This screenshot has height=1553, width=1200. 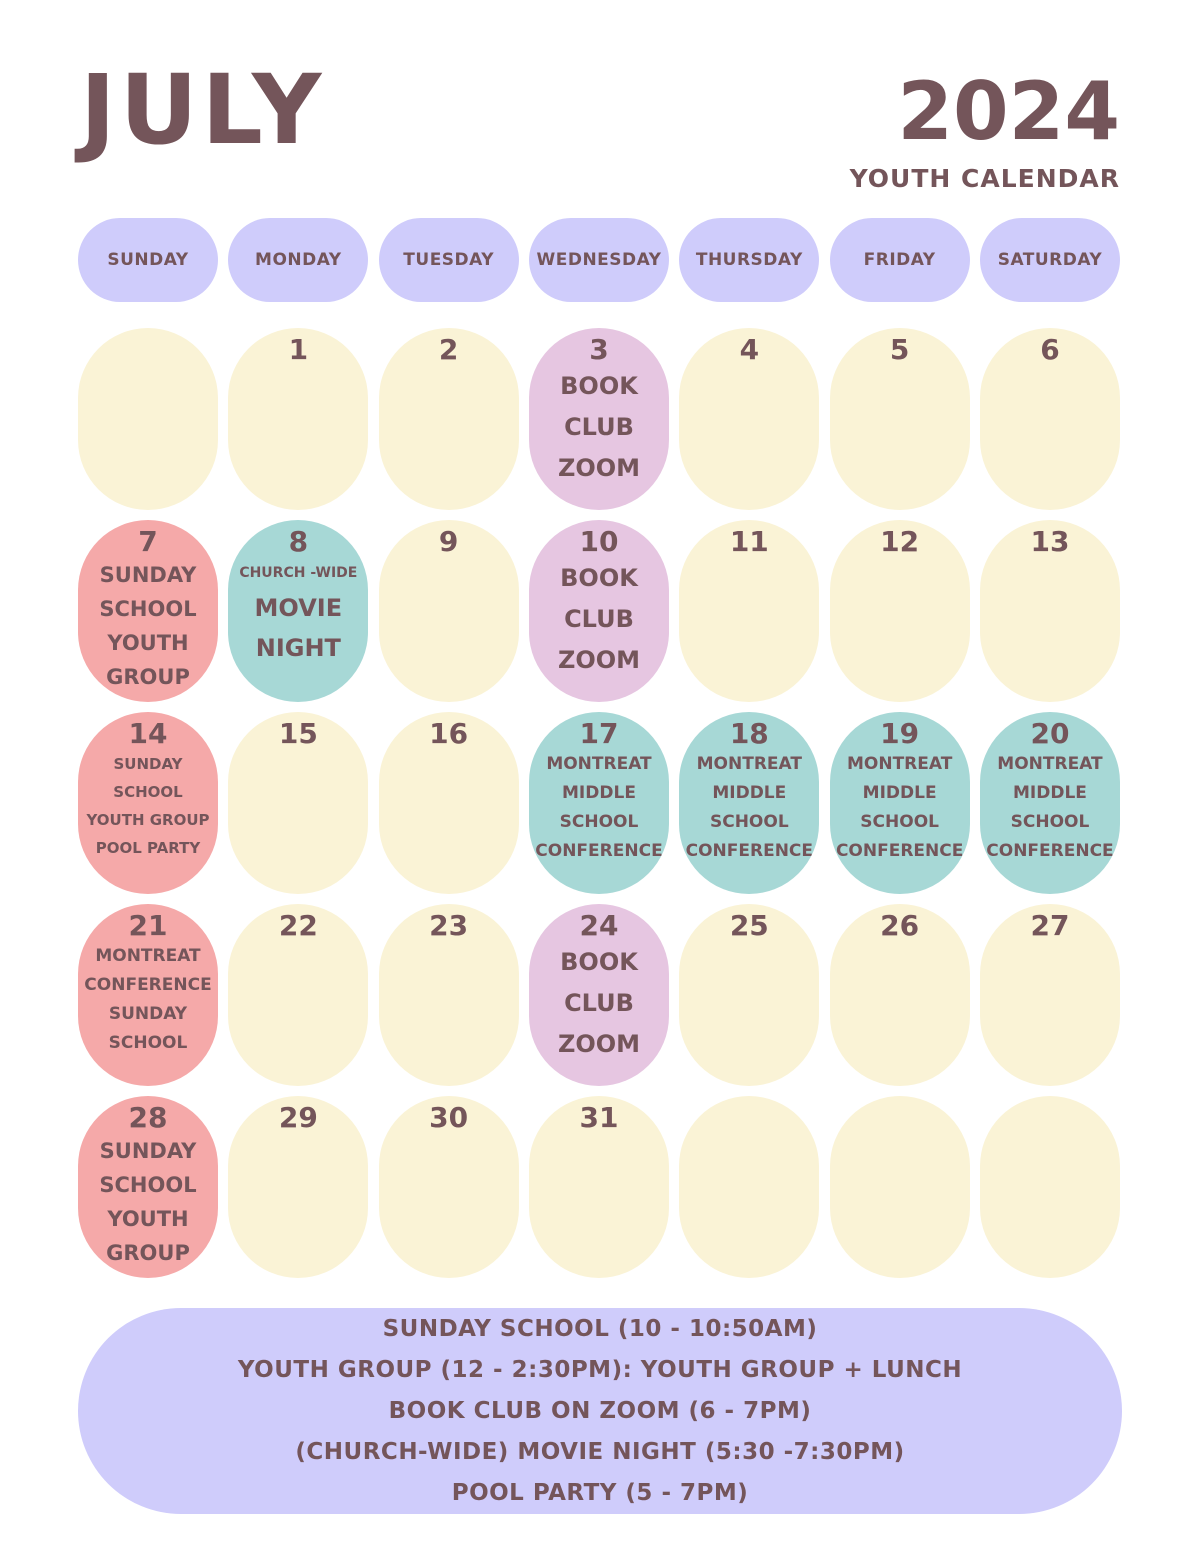 I want to click on day-number: 28, so click(x=148, y=1117).